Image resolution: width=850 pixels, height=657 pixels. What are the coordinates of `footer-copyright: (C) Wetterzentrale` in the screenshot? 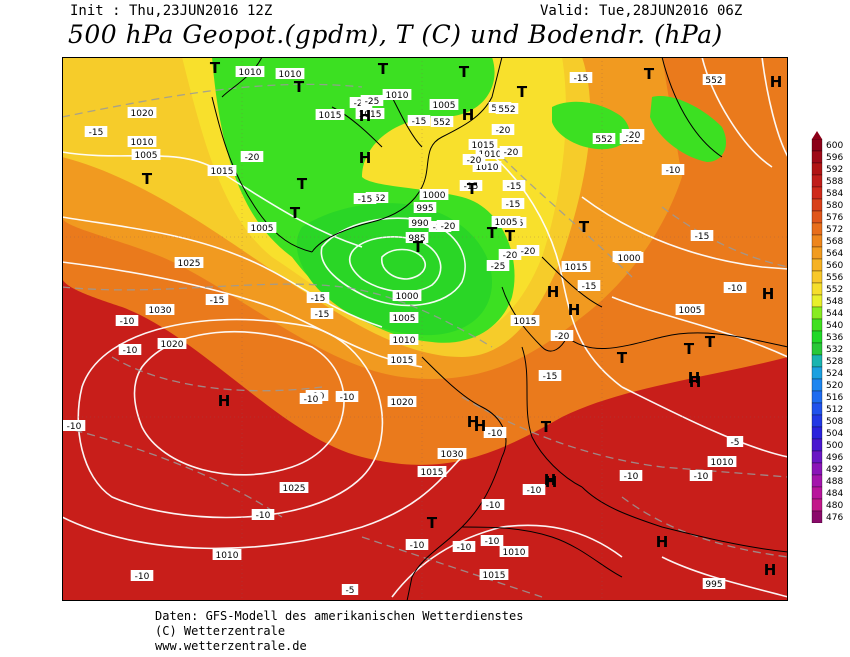 It's located at (220, 631).